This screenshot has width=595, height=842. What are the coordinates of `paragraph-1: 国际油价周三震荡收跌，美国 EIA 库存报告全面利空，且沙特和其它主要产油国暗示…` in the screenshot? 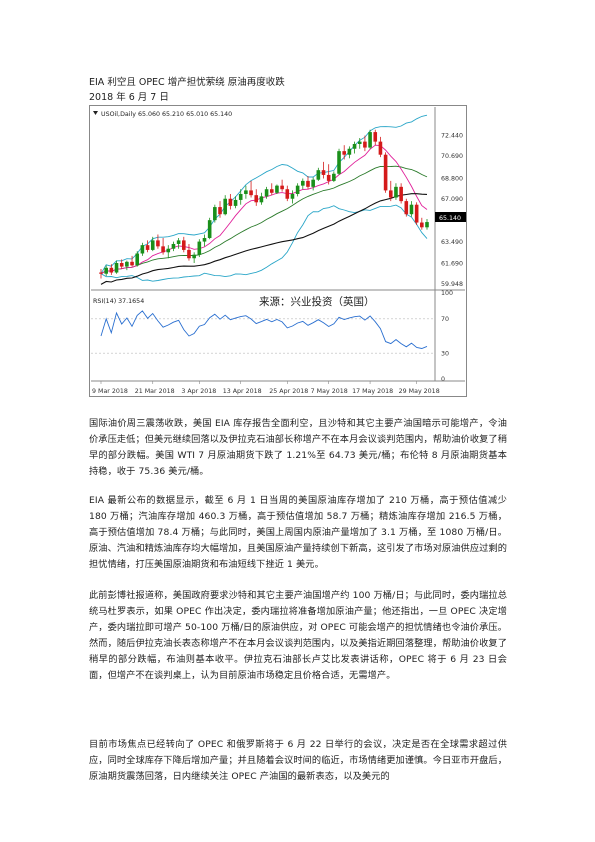 It's located at (298, 447).